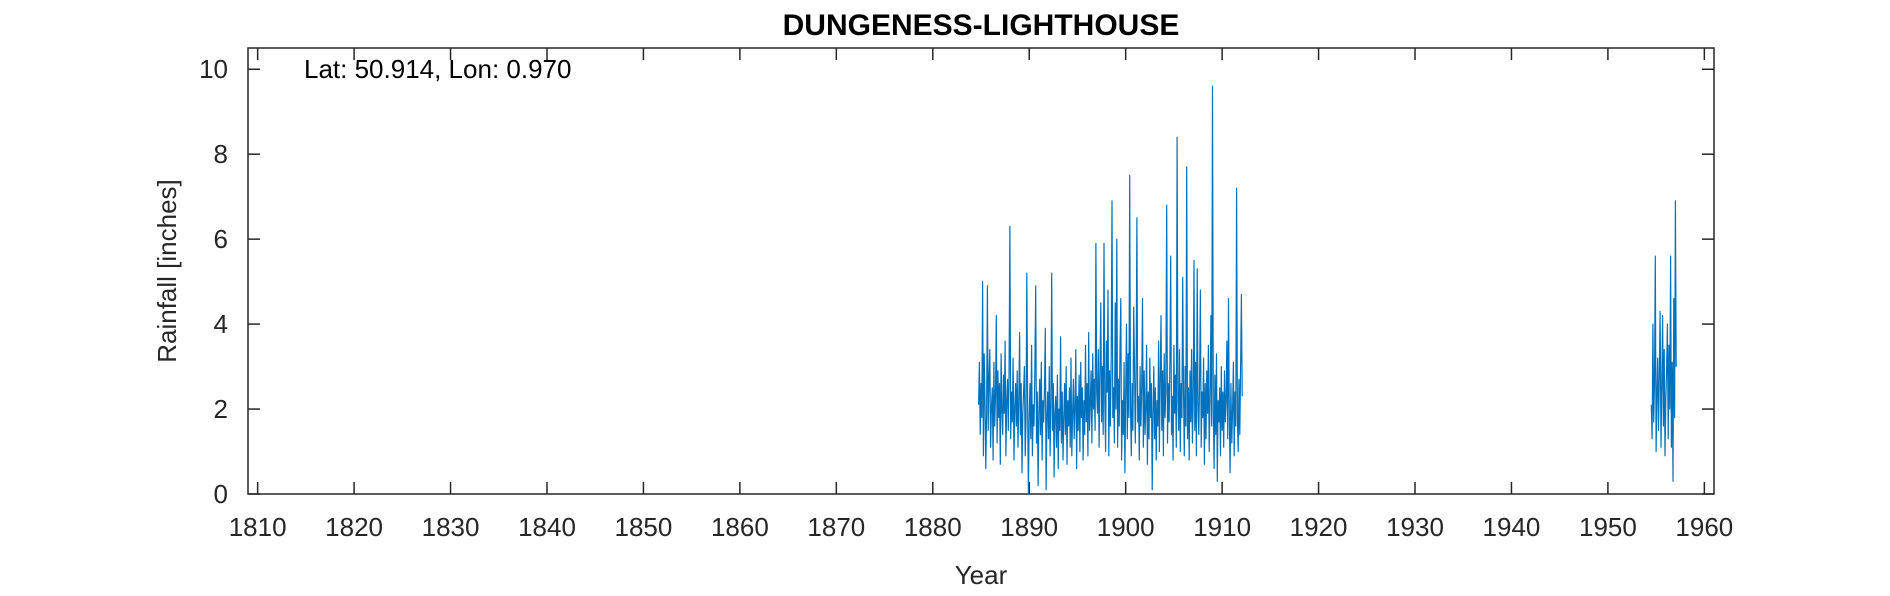  What do you see at coordinates (981, 575) in the screenshot?
I see `x-axis-label: Year` at bounding box center [981, 575].